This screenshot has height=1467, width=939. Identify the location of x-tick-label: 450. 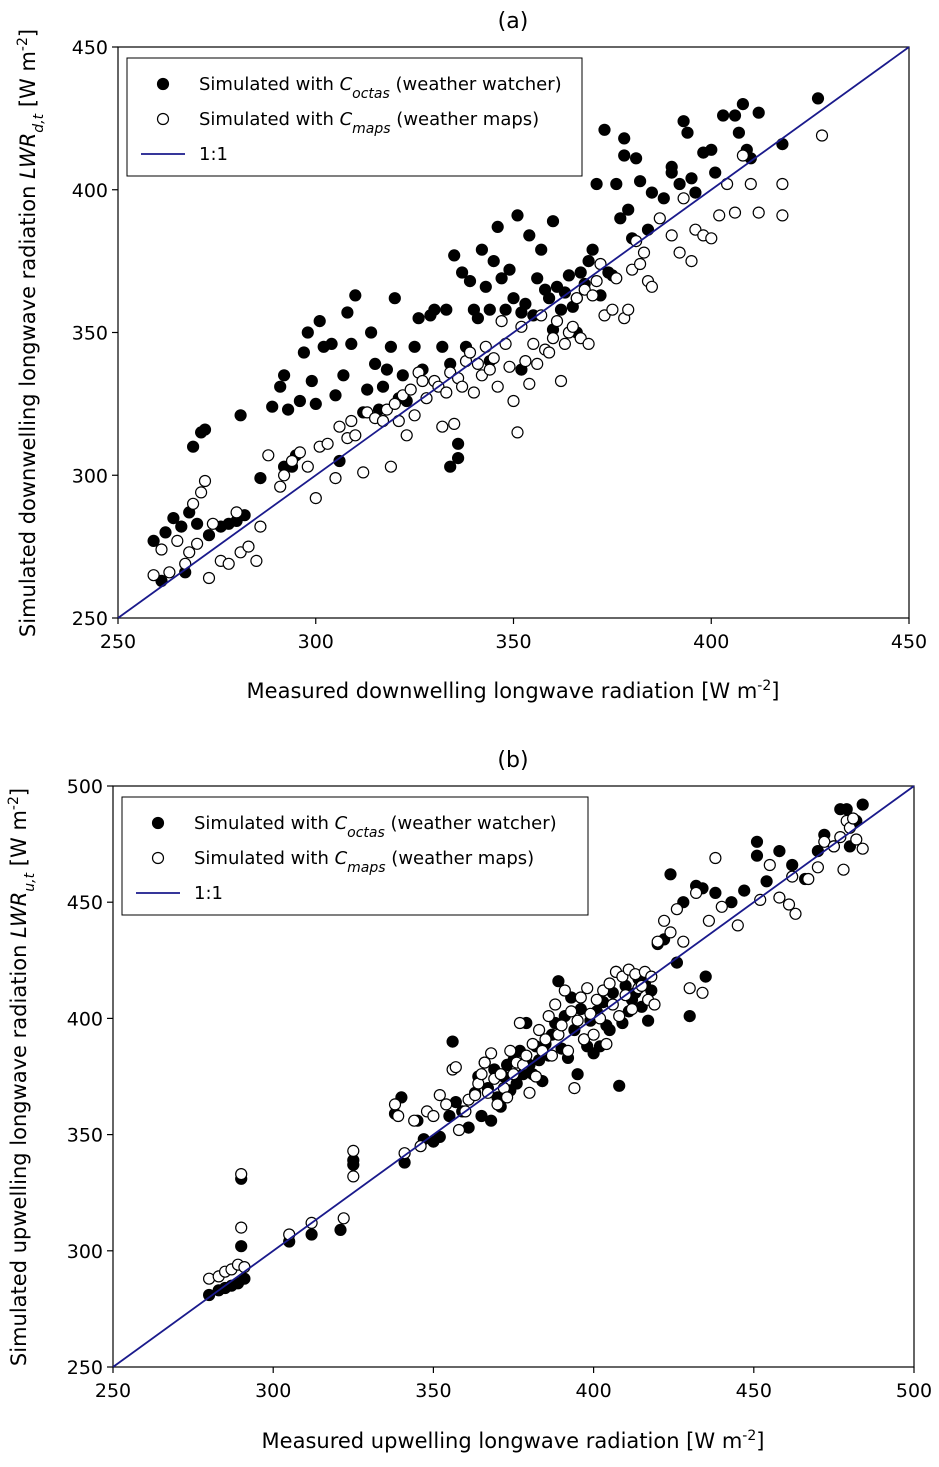
(754, 1391).